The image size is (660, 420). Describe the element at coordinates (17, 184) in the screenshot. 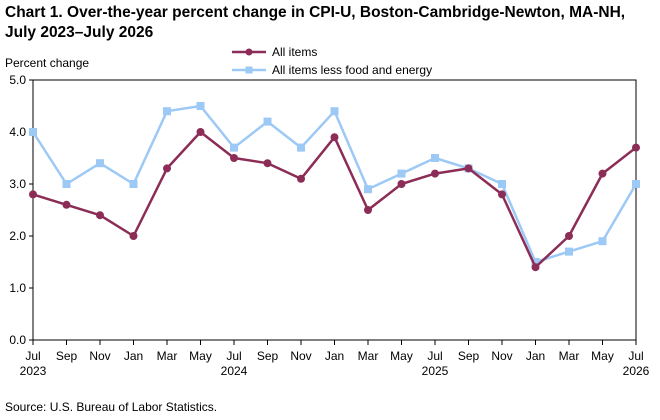

I see `y-tick-label: 3.0` at that location.